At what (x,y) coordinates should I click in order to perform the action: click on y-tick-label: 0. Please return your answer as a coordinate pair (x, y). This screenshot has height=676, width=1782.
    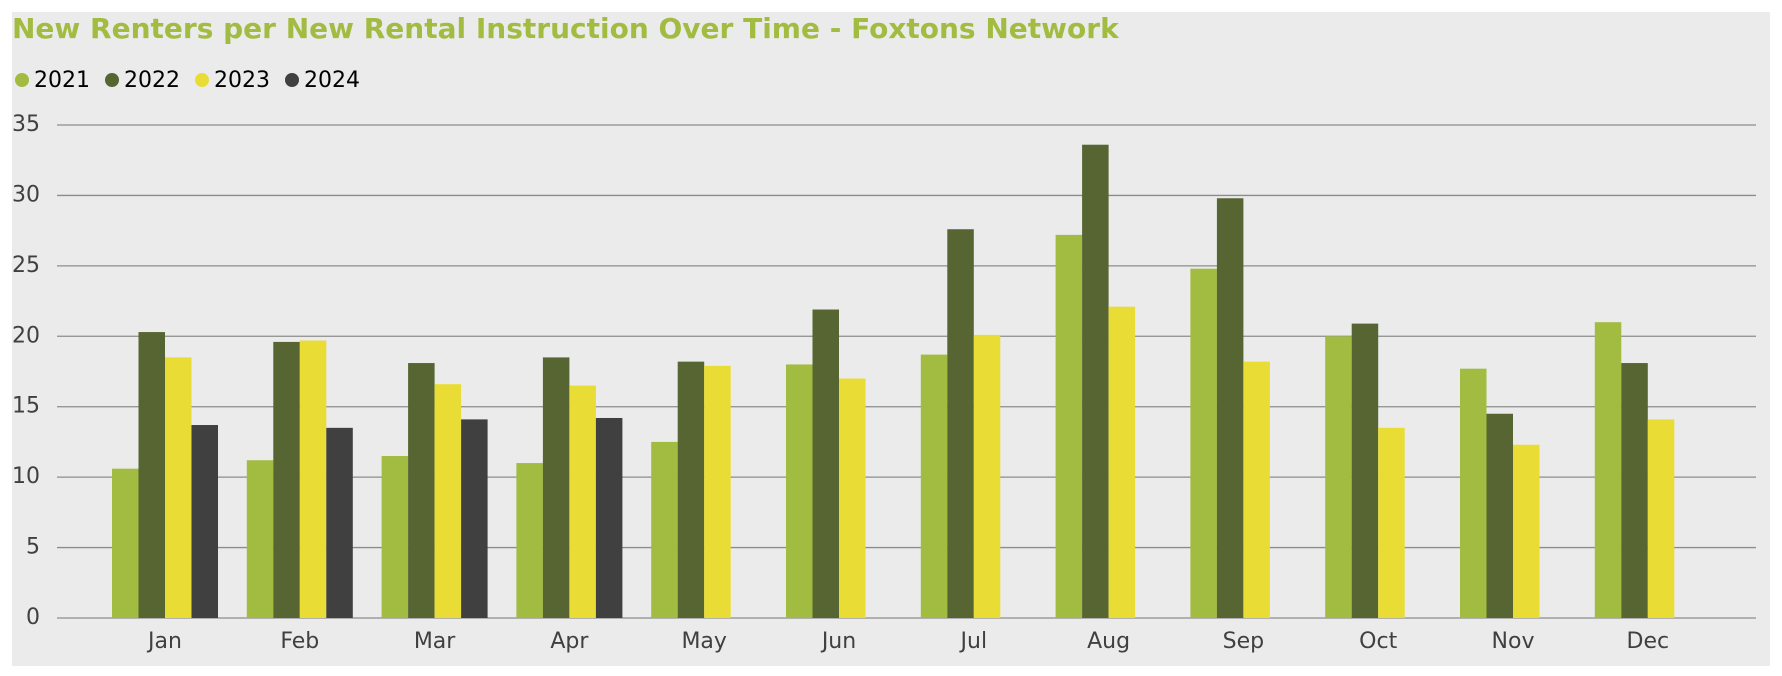
    Looking at the image, I should click on (33, 617).